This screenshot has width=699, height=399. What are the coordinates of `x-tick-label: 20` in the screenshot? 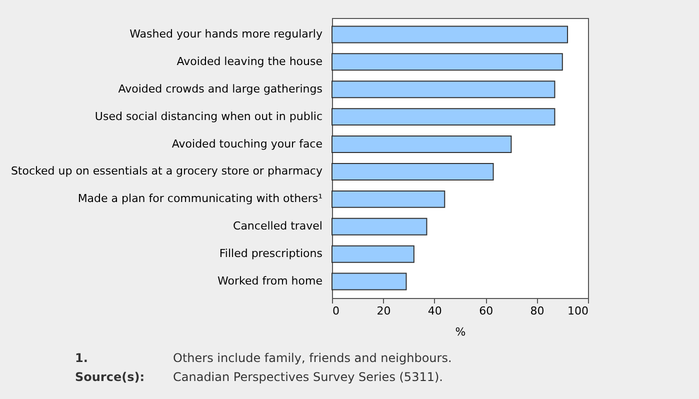 It's located at (383, 311).